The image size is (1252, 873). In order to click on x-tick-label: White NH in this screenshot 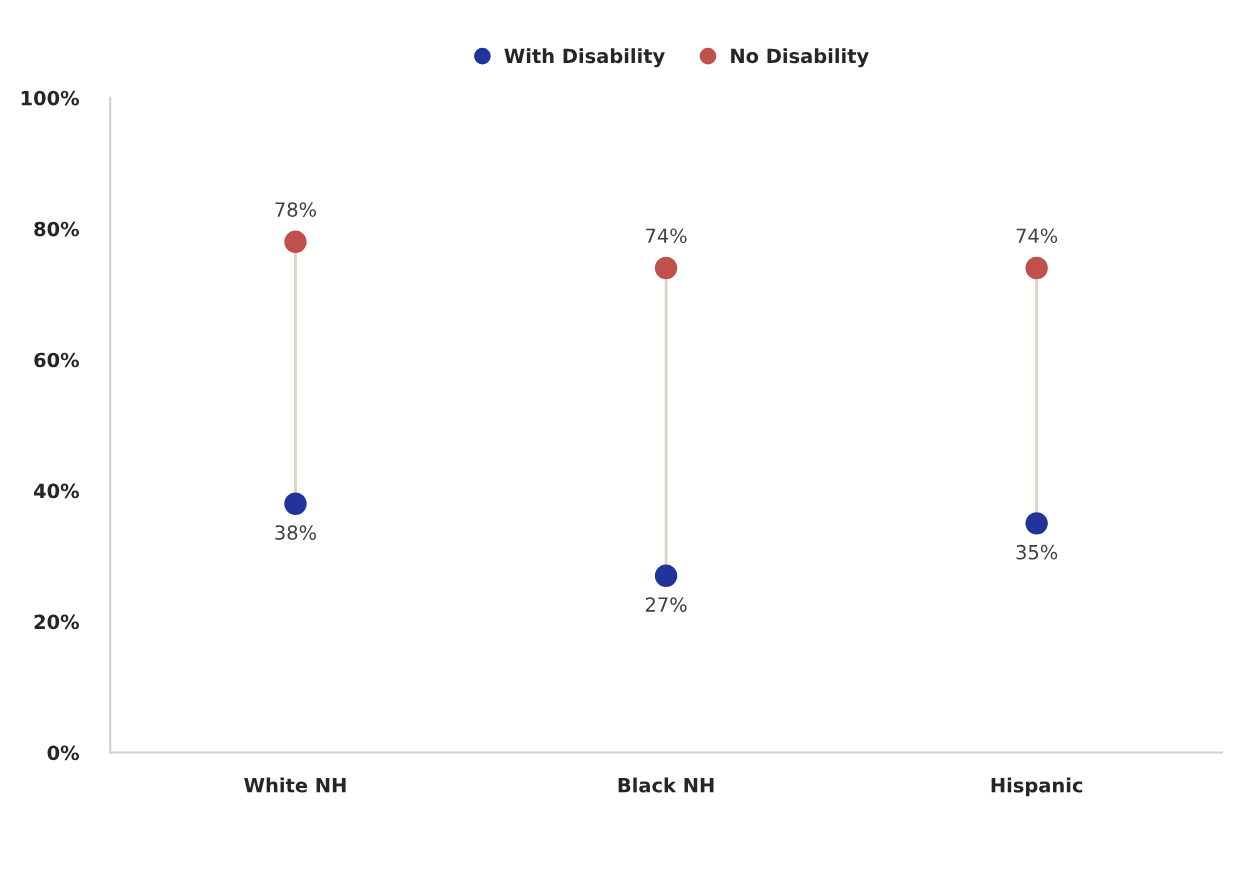, I will do `click(295, 785)`.